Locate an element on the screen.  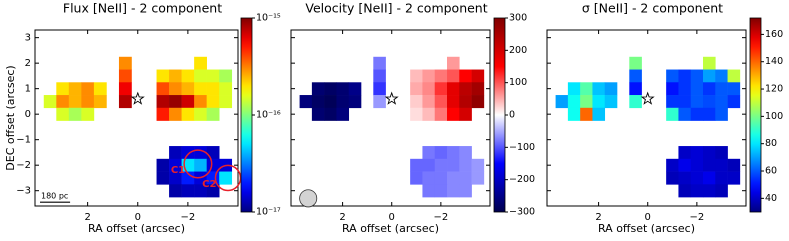
colorbar-tick-label: 200 is located at coordinates (518, 50).